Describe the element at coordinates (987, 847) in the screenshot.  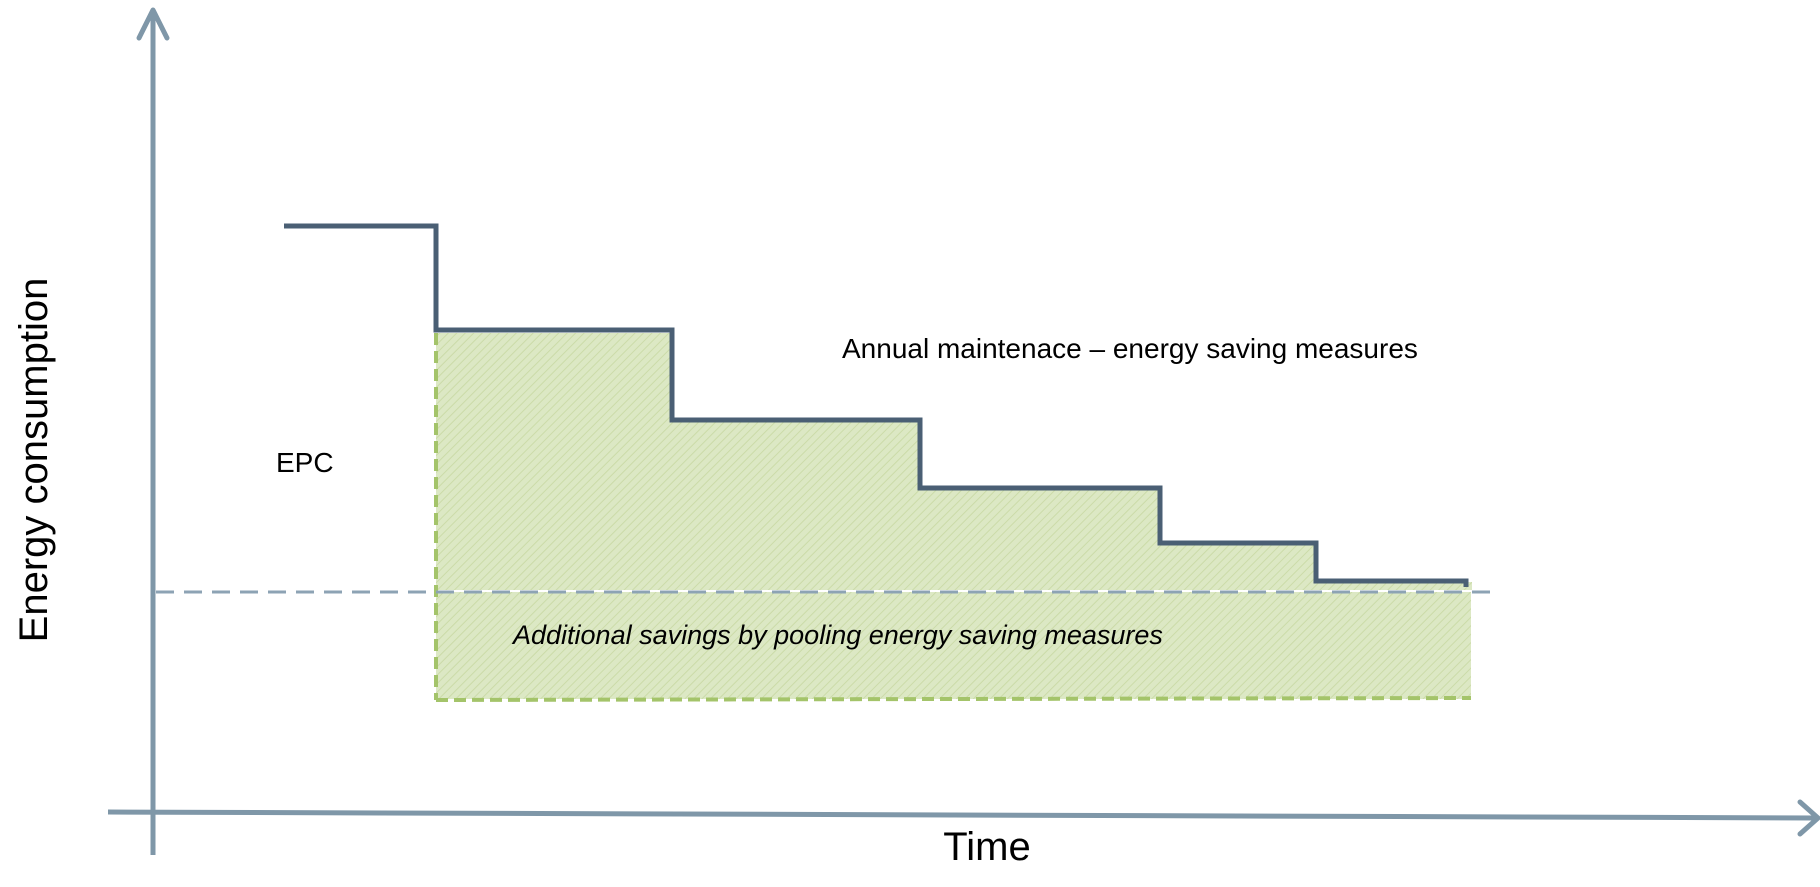
I see `x-axis-label: Time` at that location.